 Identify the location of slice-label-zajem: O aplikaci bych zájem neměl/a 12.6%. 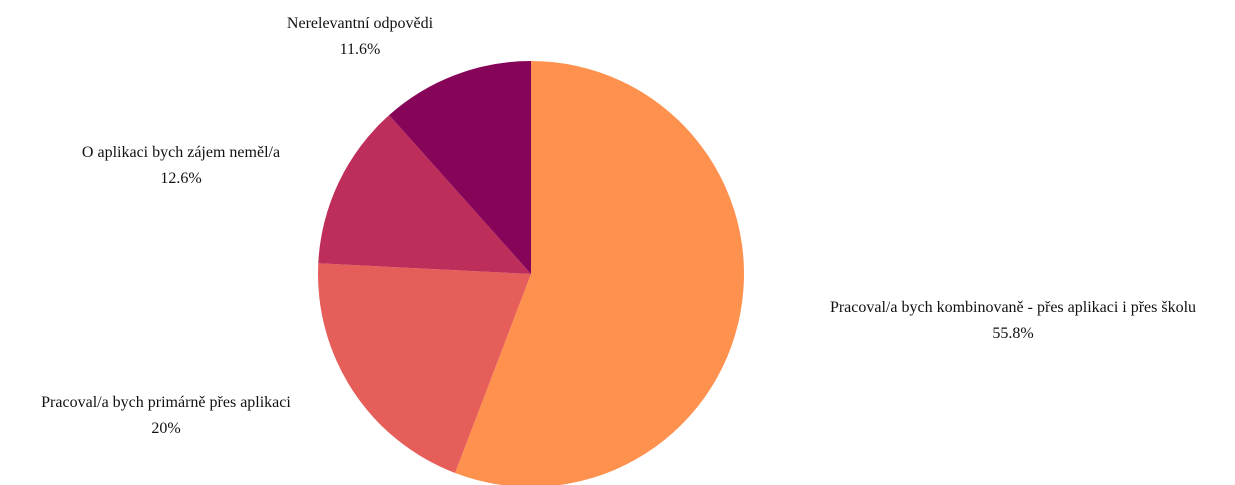
(181, 166).